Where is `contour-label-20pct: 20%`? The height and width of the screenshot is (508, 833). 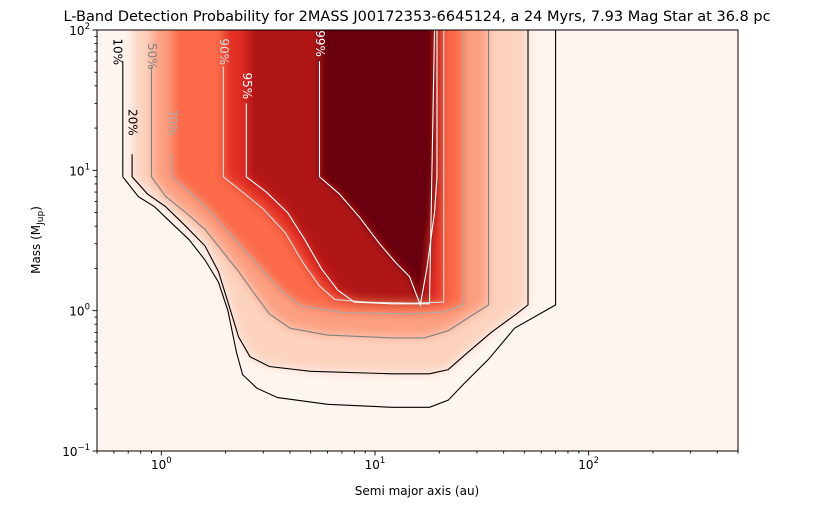 contour-label-20pct: 20% is located at coordinates (133, 122).